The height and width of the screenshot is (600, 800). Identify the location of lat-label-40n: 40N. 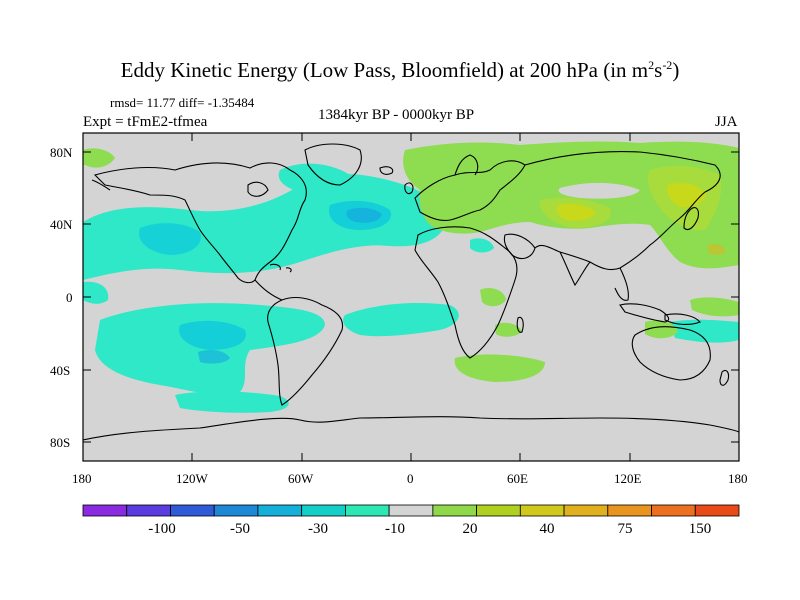
(61, 224).